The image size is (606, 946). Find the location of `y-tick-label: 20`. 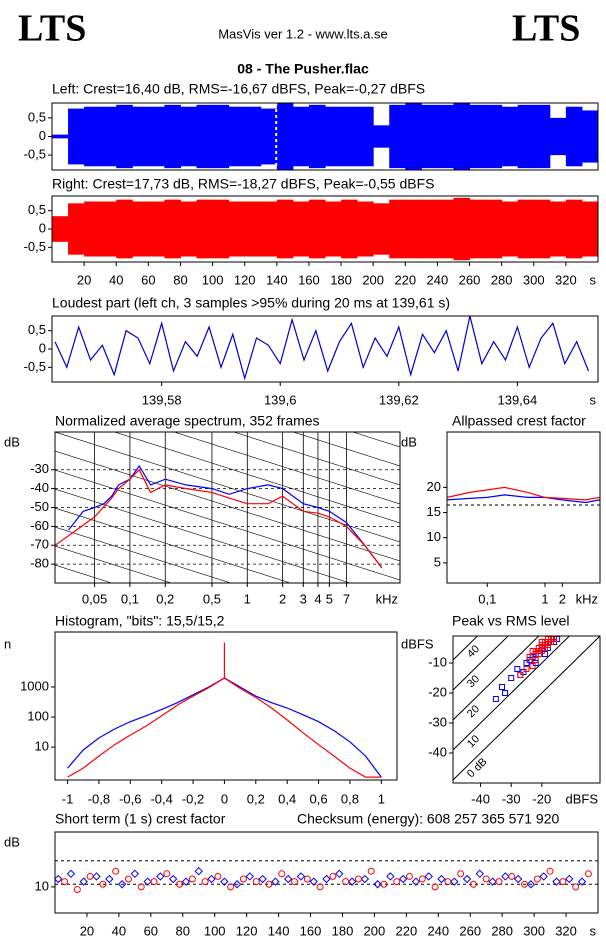

y-tick-label: 20 is located at coordinates (434, 486).